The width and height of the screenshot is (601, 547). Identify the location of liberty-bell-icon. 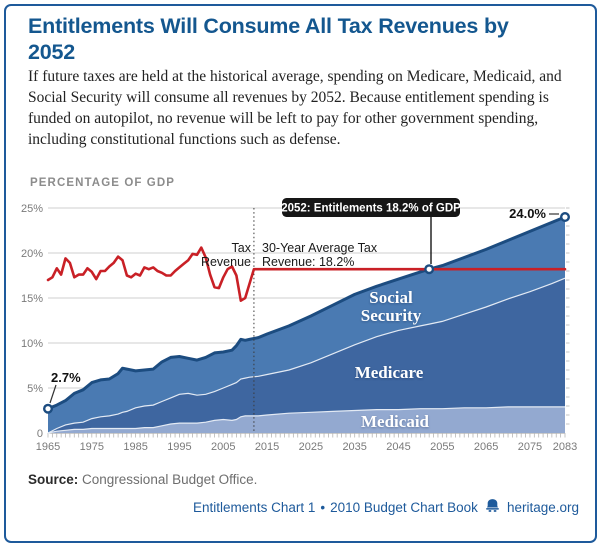
(492, 507).